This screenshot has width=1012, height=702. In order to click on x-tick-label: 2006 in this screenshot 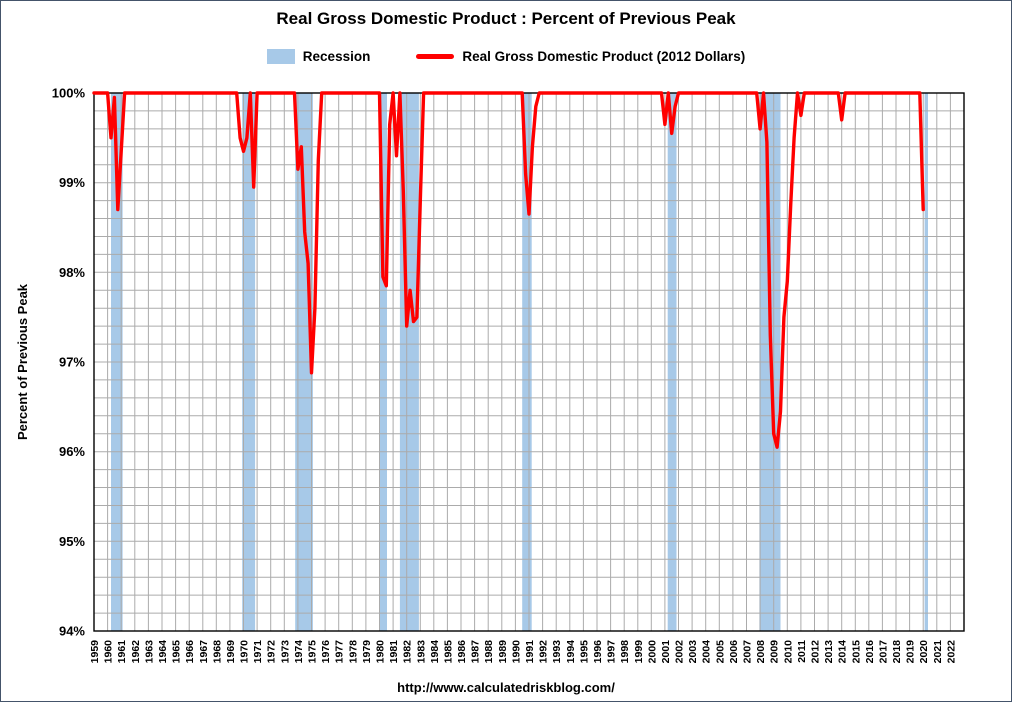, I will do `click(734, 652)`.